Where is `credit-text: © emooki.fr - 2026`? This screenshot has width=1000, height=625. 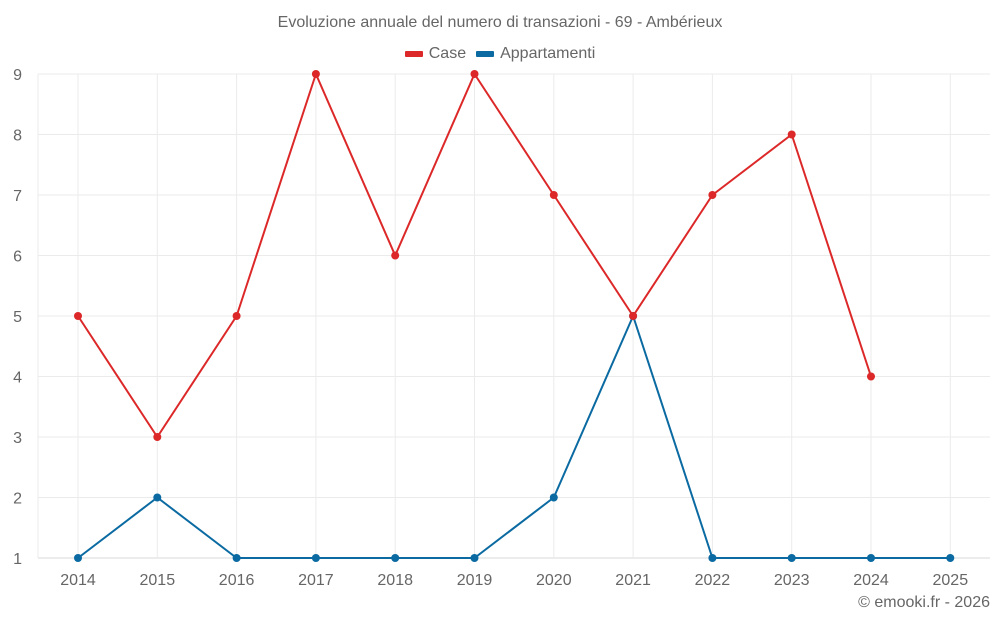 credit-text: © emooki.fr - 2026 is located at coordinates (924, 602).